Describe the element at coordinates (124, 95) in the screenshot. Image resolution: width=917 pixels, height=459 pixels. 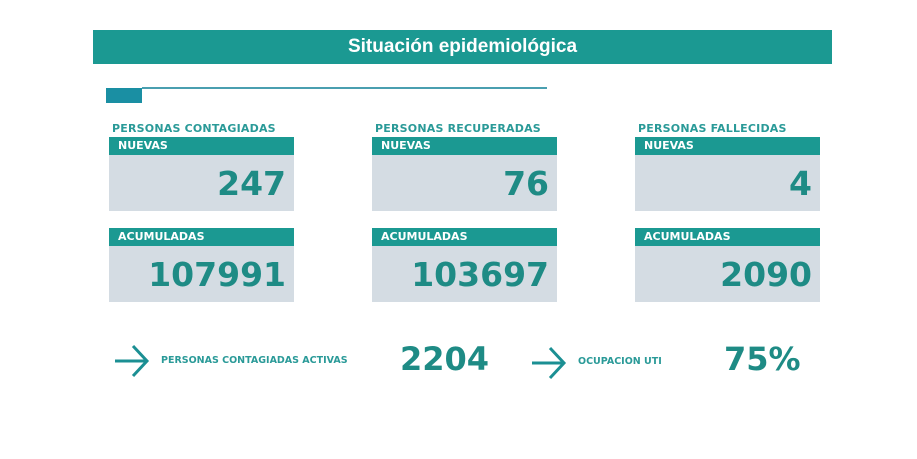
I see `decorative-bar` at that location.